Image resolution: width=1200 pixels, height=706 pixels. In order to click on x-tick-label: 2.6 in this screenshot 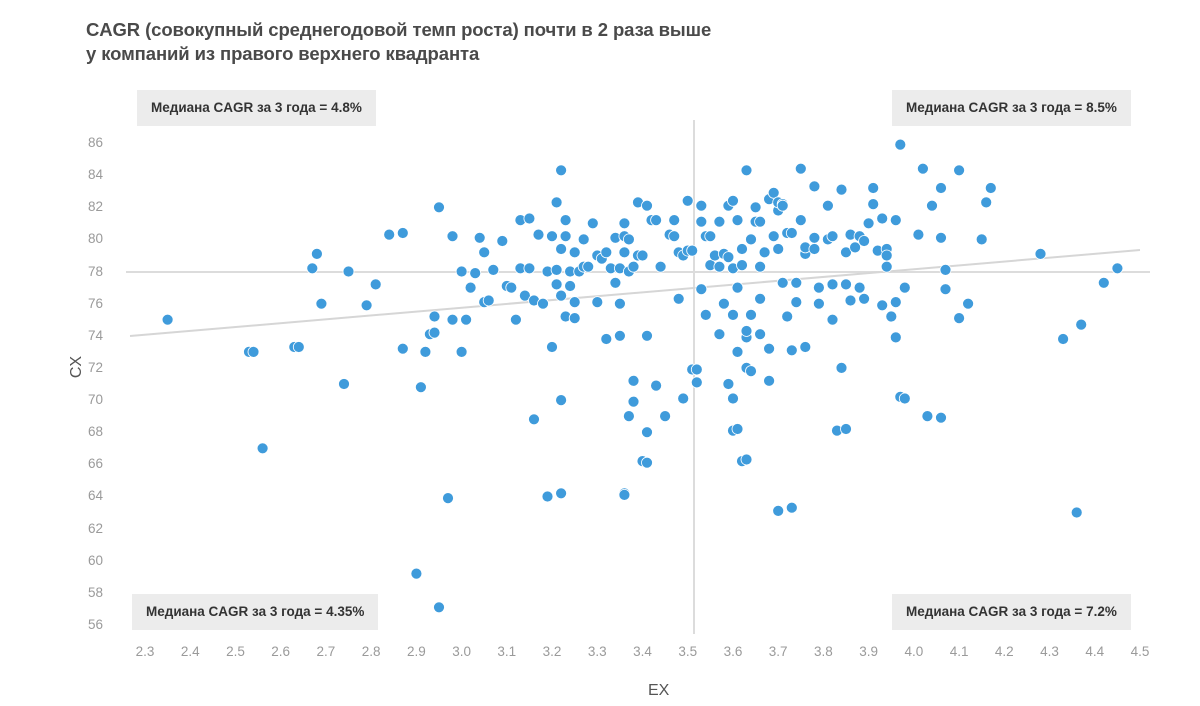, I will do `click(281, 651)`.